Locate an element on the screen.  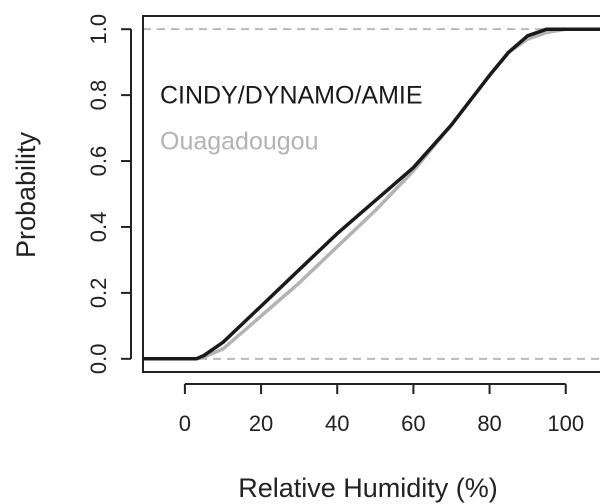
x-tick-label: 20 is located at coordinates (261, 423).